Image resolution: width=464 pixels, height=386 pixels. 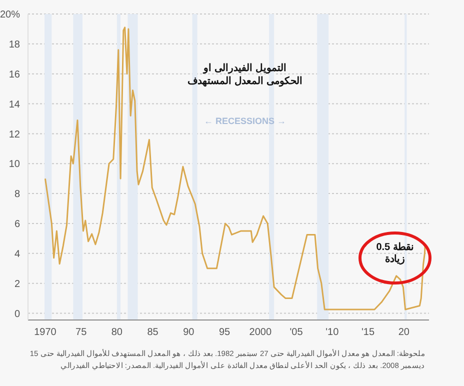 I want to click on y-tick-label: 12, so click(x=14, y=134).